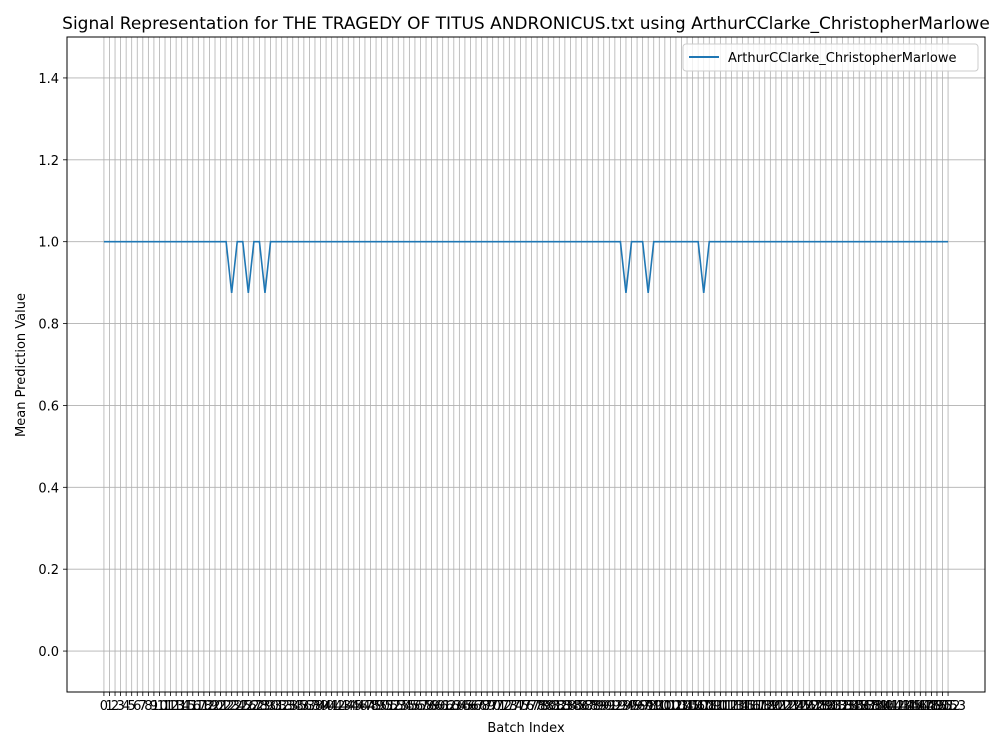 This screenshot has height=750, width=1000. I want to click on x-tick-label: 12, so click(170, 706).